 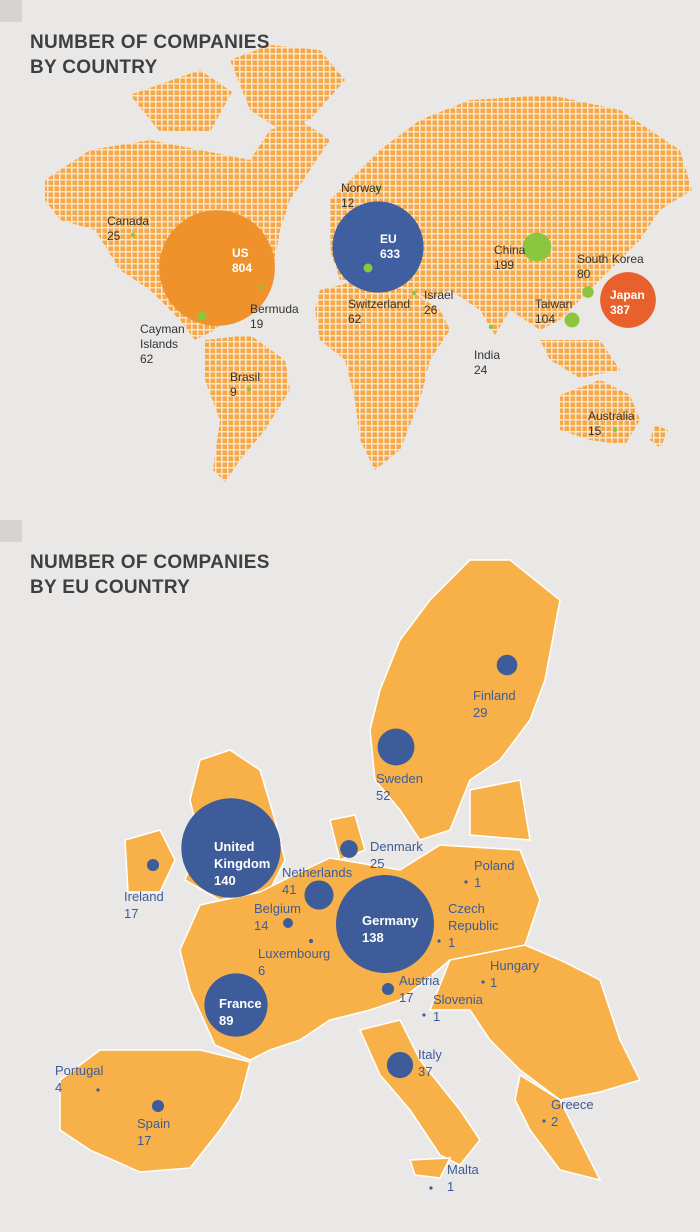 I want to click on point-value: 199, so click(x=504, y=265).